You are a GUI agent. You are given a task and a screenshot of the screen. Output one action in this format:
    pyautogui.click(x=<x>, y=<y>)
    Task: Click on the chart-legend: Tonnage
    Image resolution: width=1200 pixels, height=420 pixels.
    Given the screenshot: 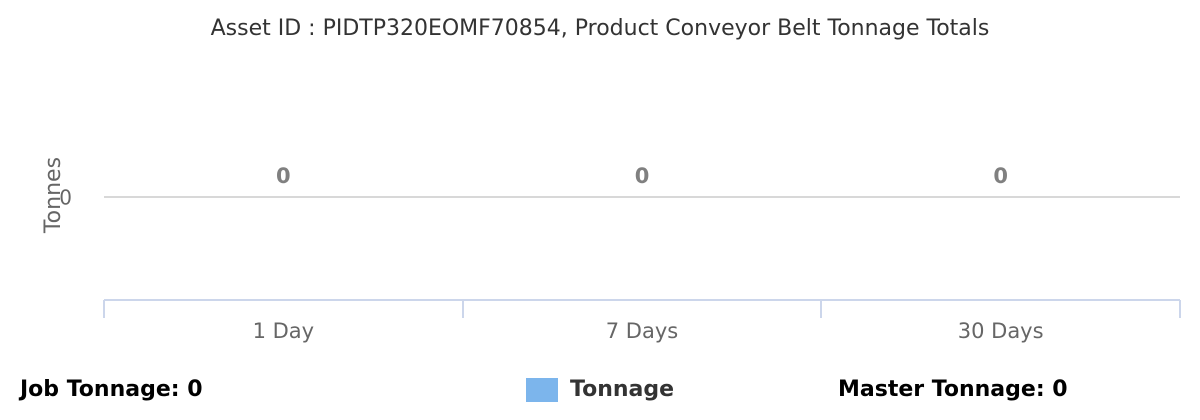 What is the action you would take?
    pyautogui.click(x=600, y=389)
    